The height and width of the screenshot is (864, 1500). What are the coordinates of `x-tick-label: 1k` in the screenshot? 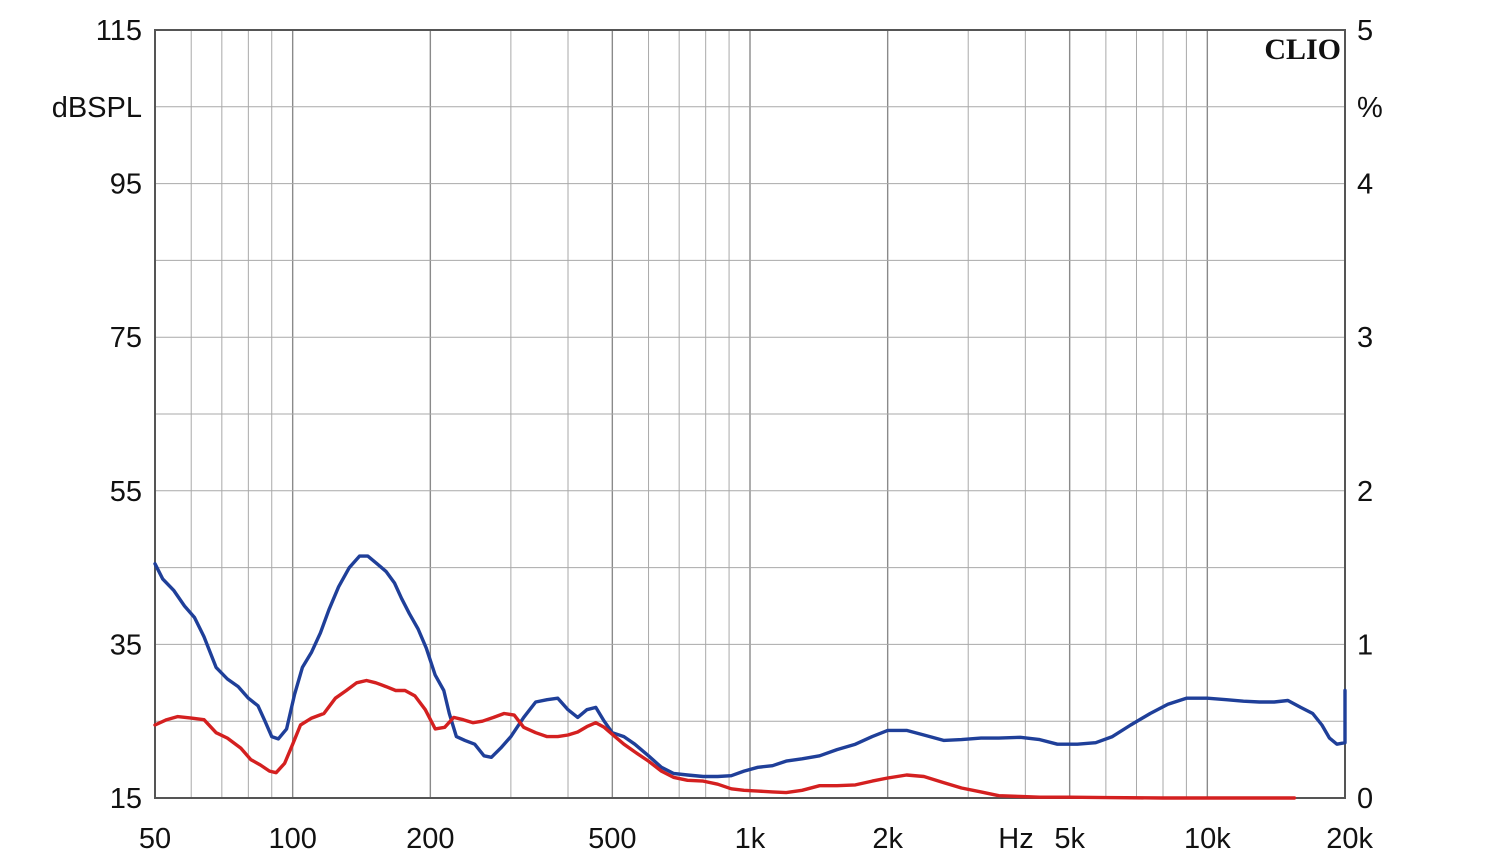 It's located at (750, 839).